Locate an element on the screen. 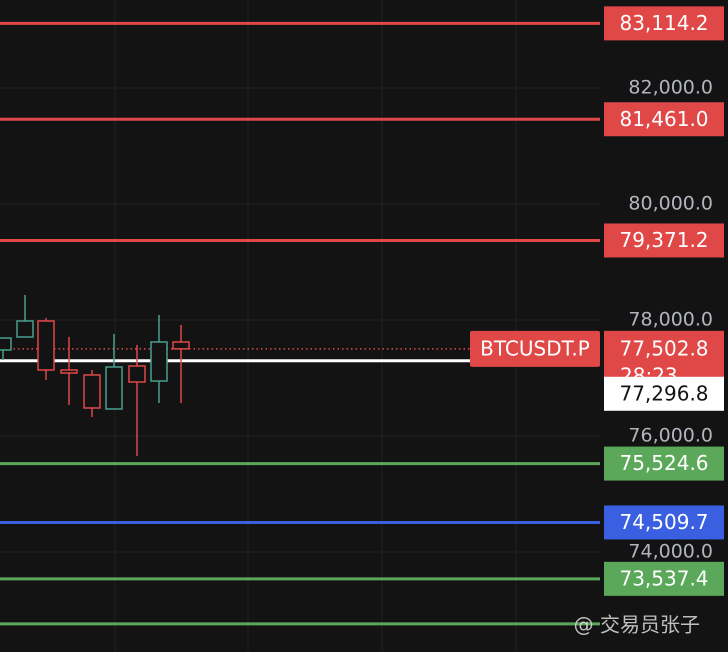  y-tick-label: 82,000.0 is located at coordinates (670, 87).